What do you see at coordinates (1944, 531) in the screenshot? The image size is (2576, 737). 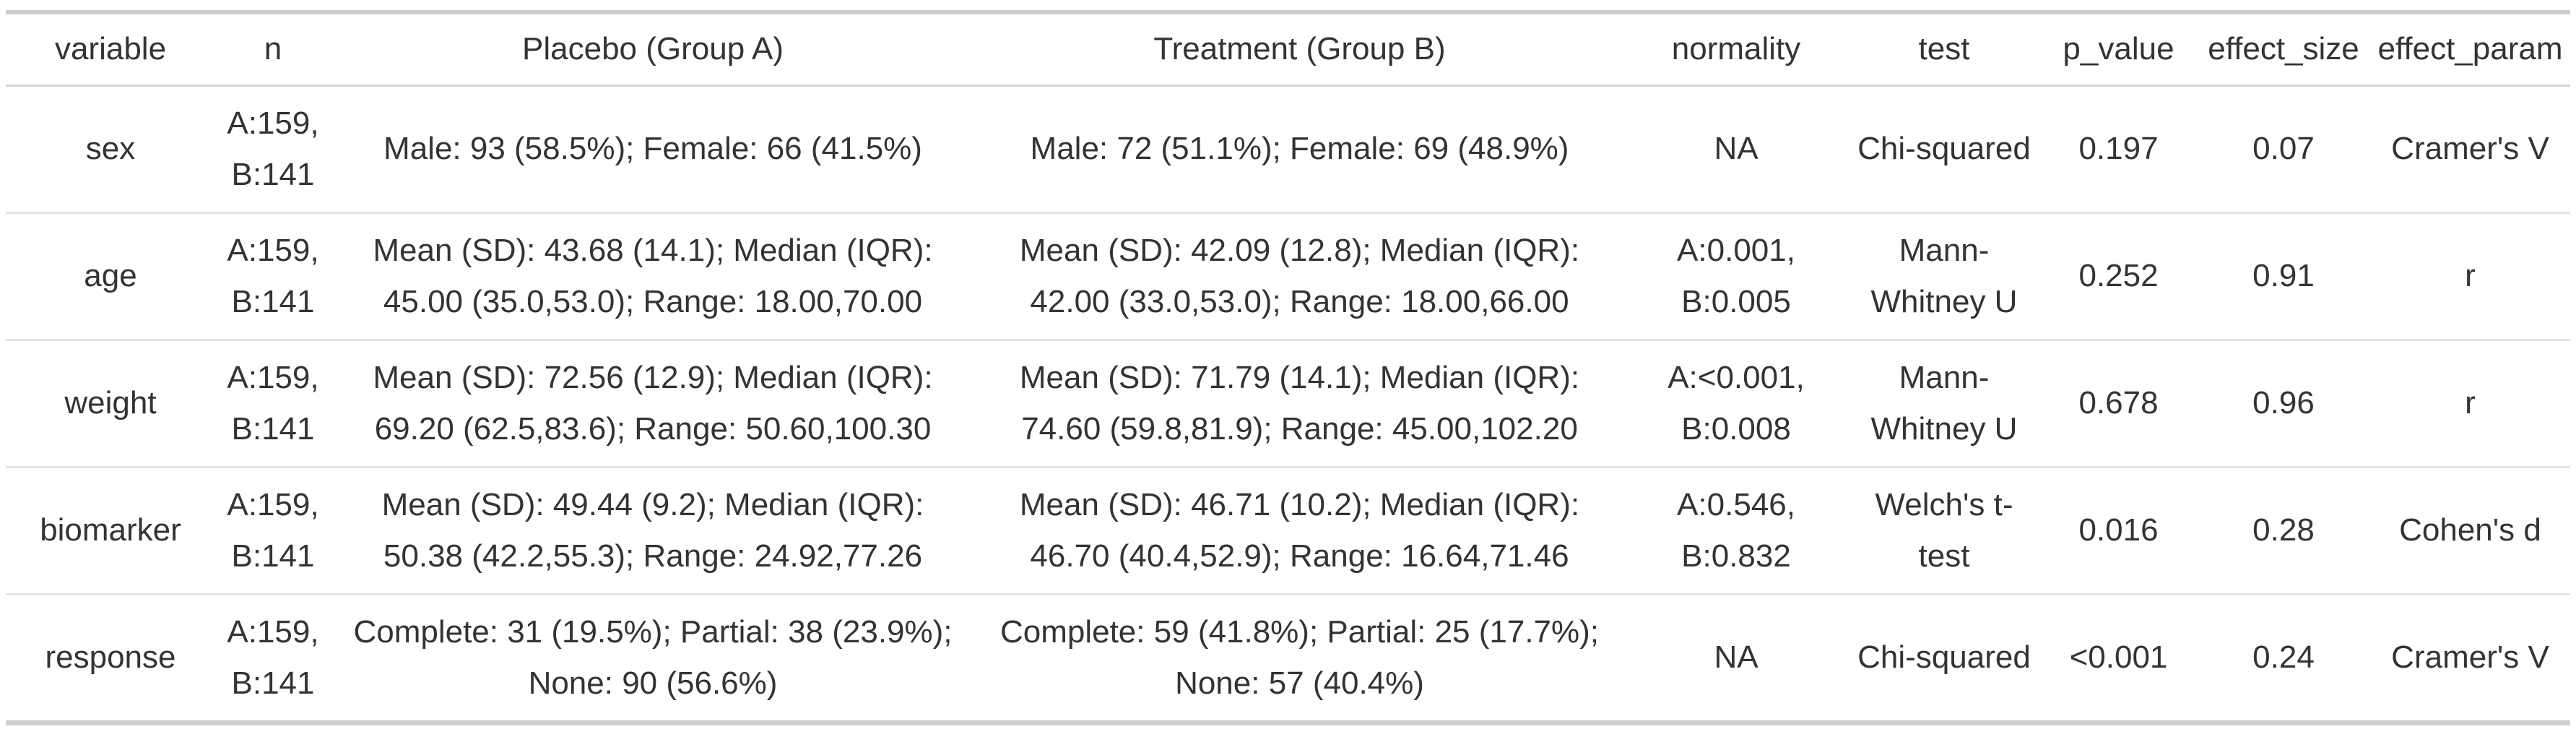 I see `cell-test: Welch's t-test` at bounding box center [1944, 531].